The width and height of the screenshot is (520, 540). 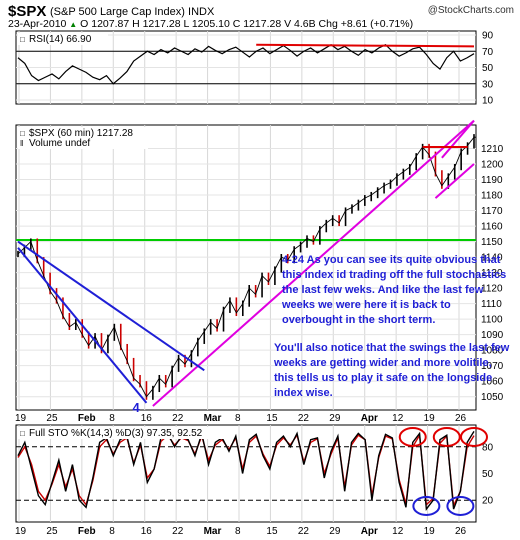 What do you see at coordinates (246, 64) in the screenshot?
I see `rsi-line` at bounding box center [246, 64].